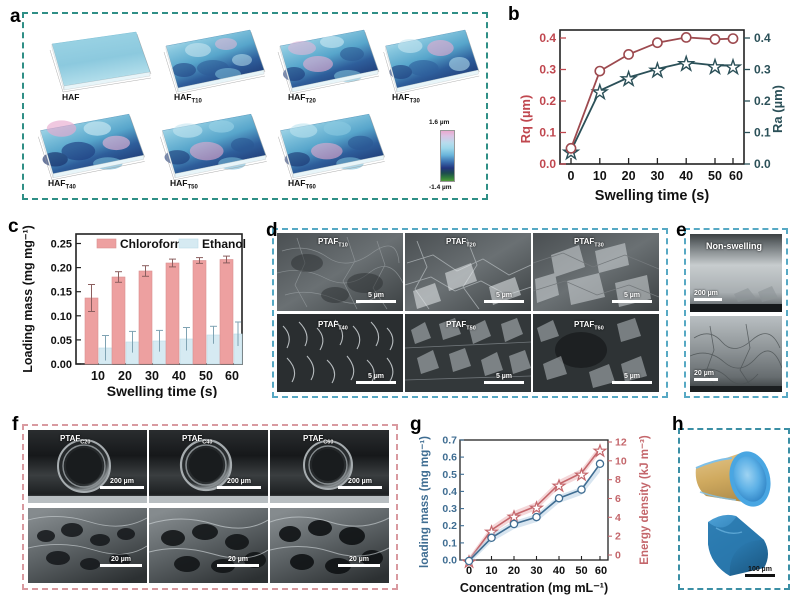  Describe the element at coordinates (188, 243) in the screenshot. I see `legend-swatch-ethanol` at that location.